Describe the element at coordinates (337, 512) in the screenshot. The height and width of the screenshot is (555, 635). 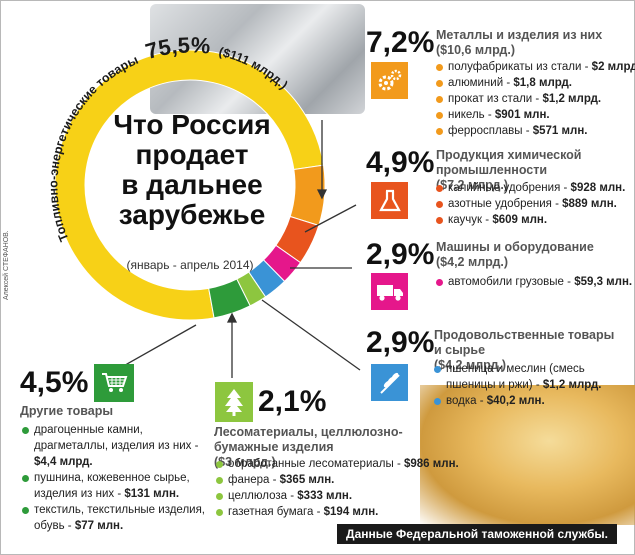
I see `list-item: газетная бумага - $194 млн.` at that location.